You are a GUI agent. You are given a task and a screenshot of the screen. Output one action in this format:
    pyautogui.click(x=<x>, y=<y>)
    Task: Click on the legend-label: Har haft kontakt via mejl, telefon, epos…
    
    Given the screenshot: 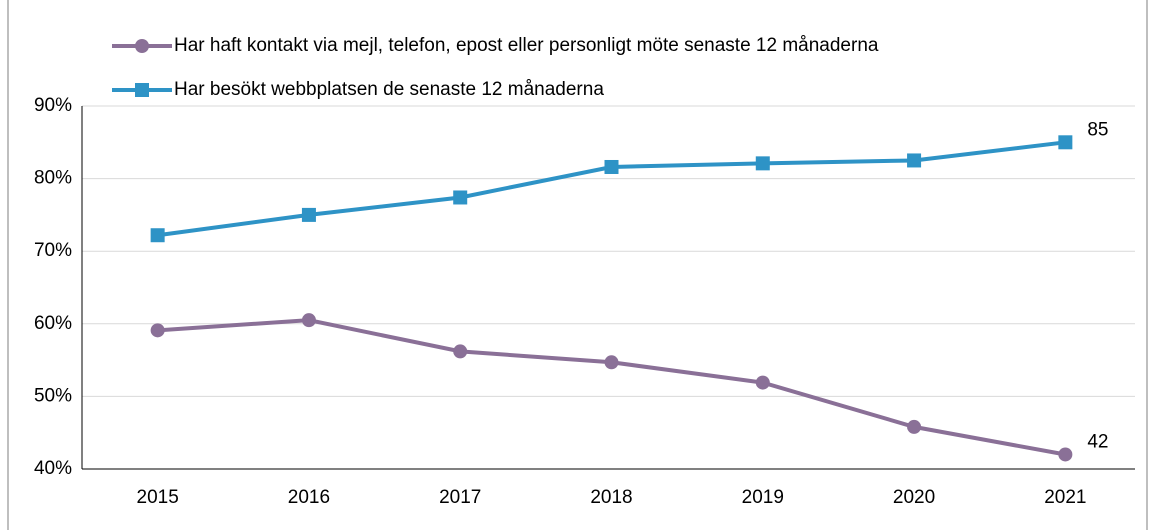 What is the action you would take?
    pyautogui.click(x=526, y=45)
    